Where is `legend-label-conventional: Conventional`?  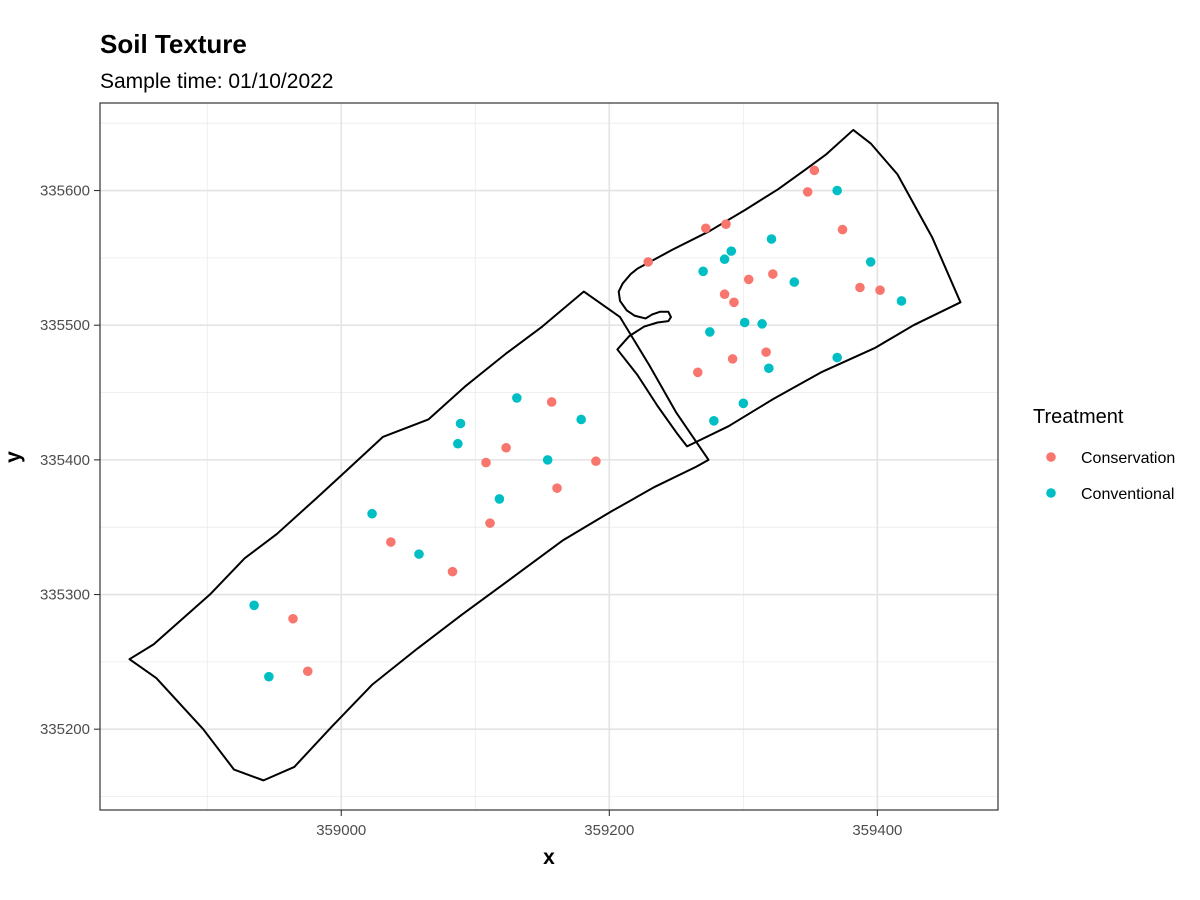
legend-label-conventional: Conventional is located at coordinates (1127, 494).